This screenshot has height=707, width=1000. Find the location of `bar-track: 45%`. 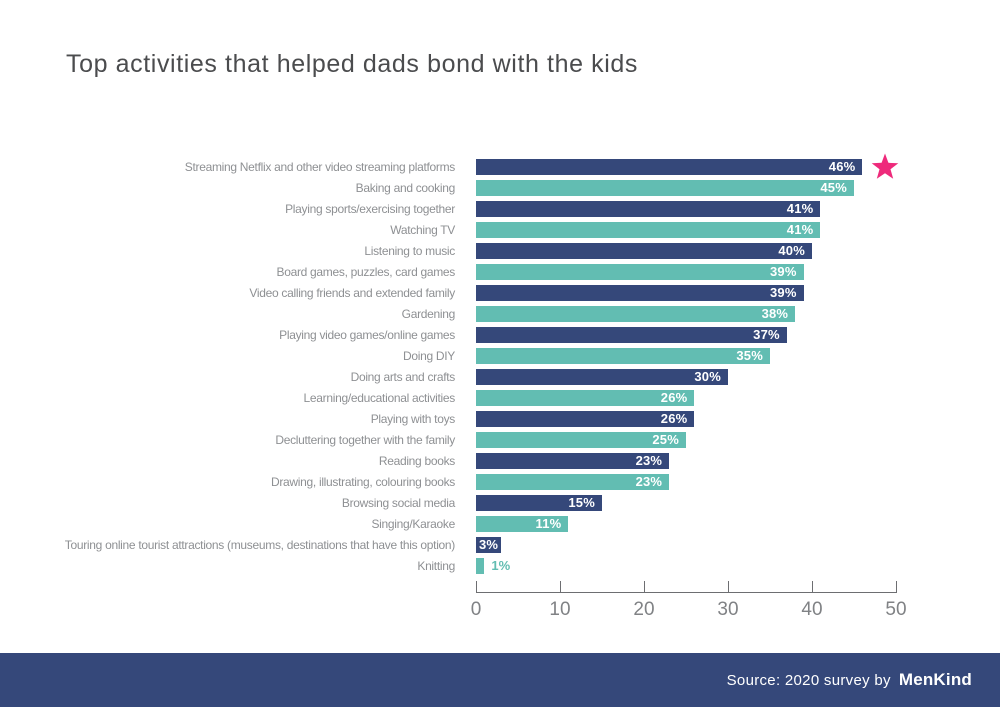

bar-track: 45% is located at coordinates (738, 187).